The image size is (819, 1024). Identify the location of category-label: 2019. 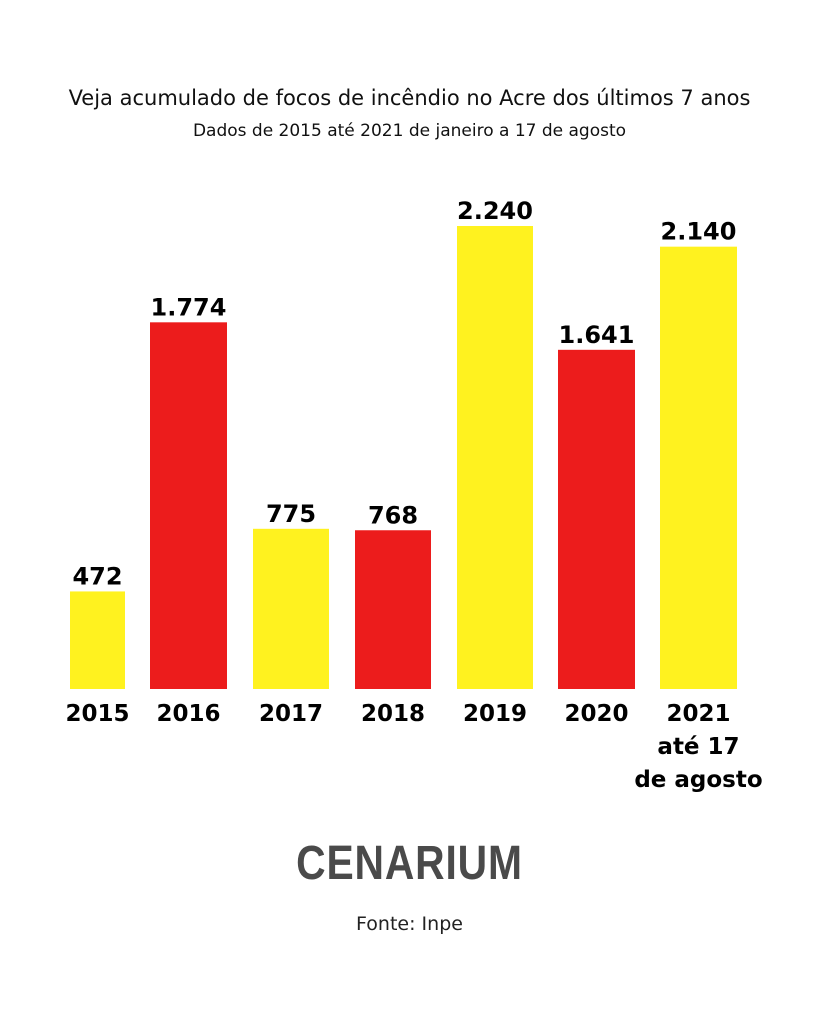
(495, 714).